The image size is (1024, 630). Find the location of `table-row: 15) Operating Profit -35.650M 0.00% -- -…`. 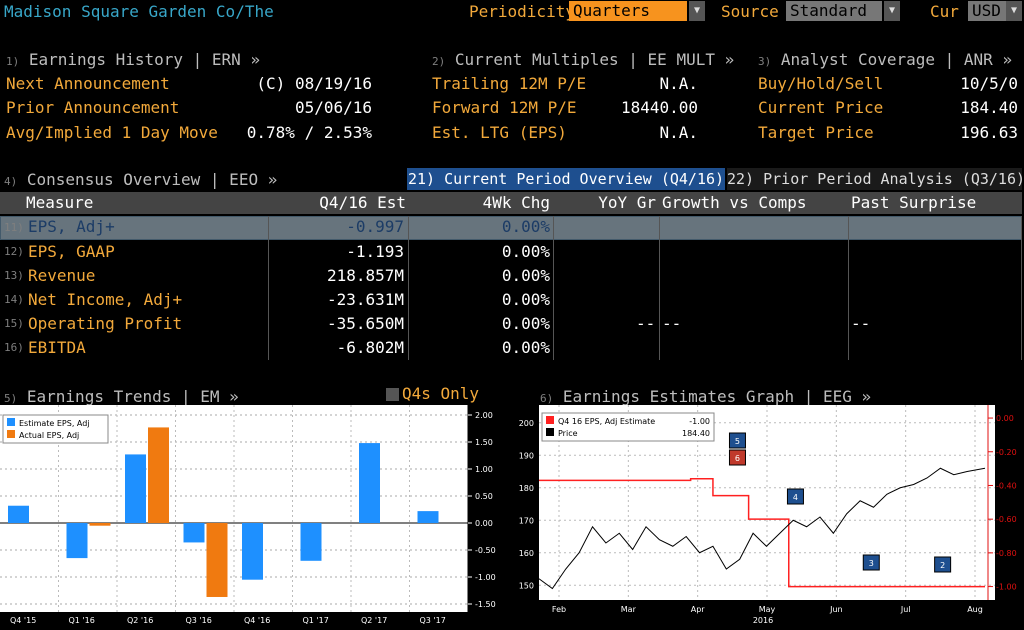

table-row: 15) Operating Profit -35.650M 0.00% -- -… is located at coordinates (511, 324).